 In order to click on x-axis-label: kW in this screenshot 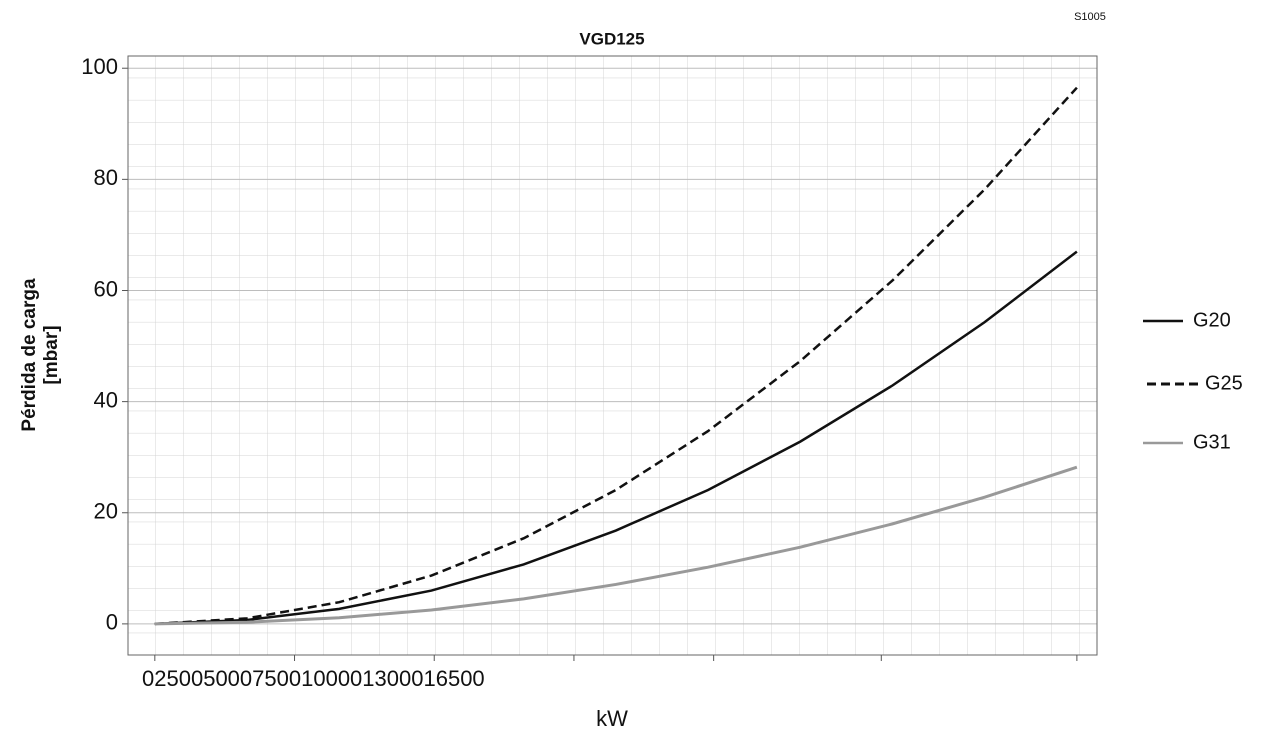, I will do `click(612, 718)`.